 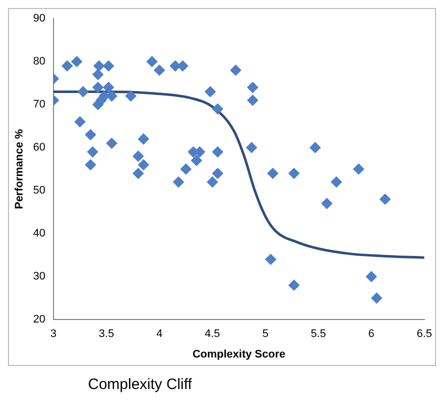 I want to click on x-tick-label: 4, so click(x=159, y=334).